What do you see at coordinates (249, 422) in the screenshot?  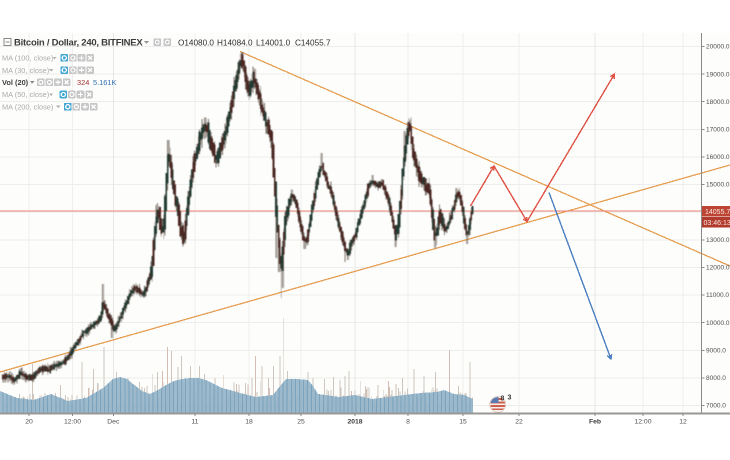 I see `svg-text: 18` at bounding box center [249, 422].